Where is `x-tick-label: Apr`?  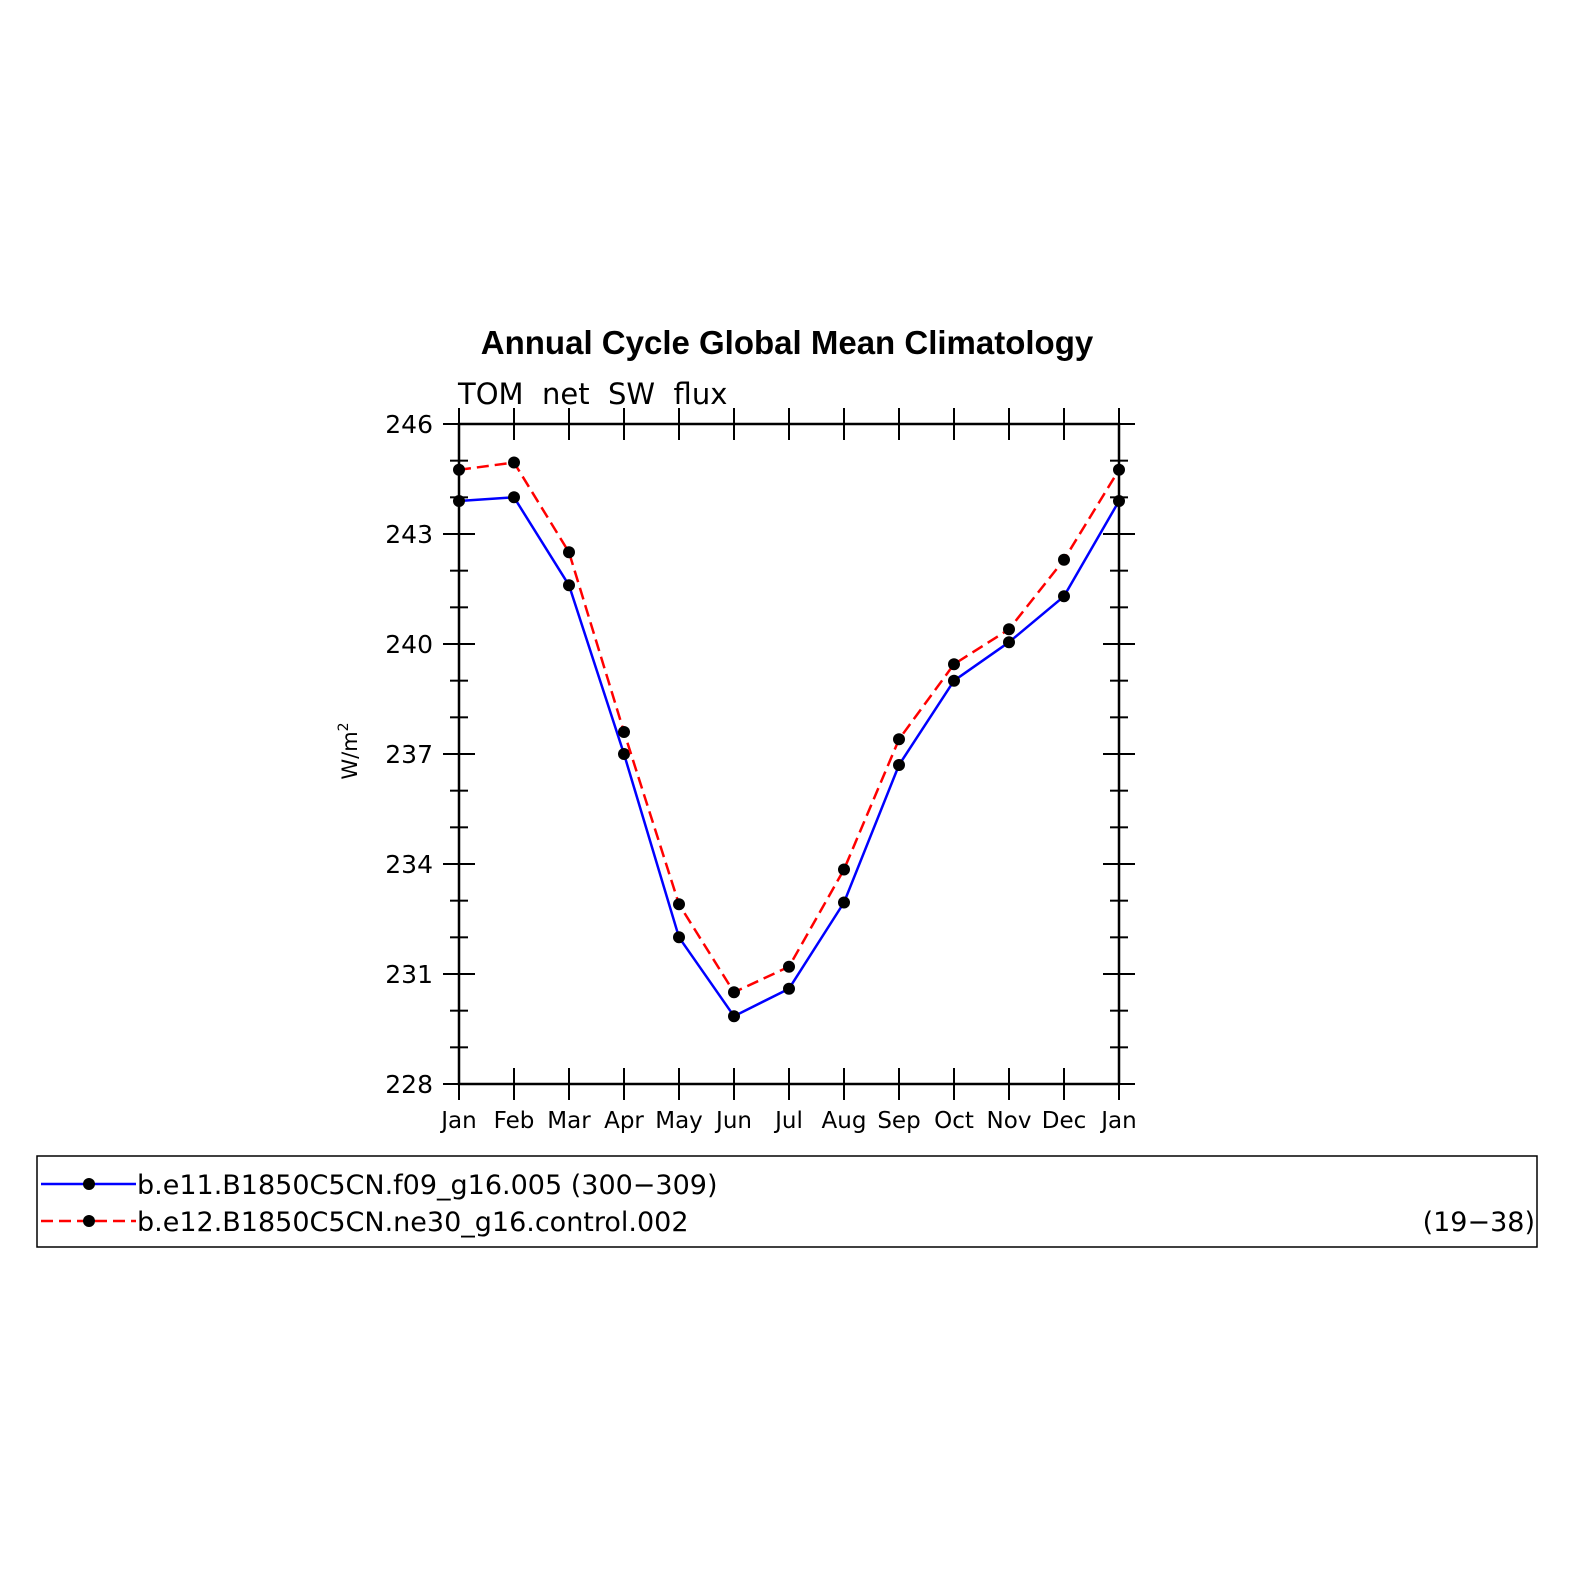 x-tick-label: Apr is located at coordinates (624, 1121).